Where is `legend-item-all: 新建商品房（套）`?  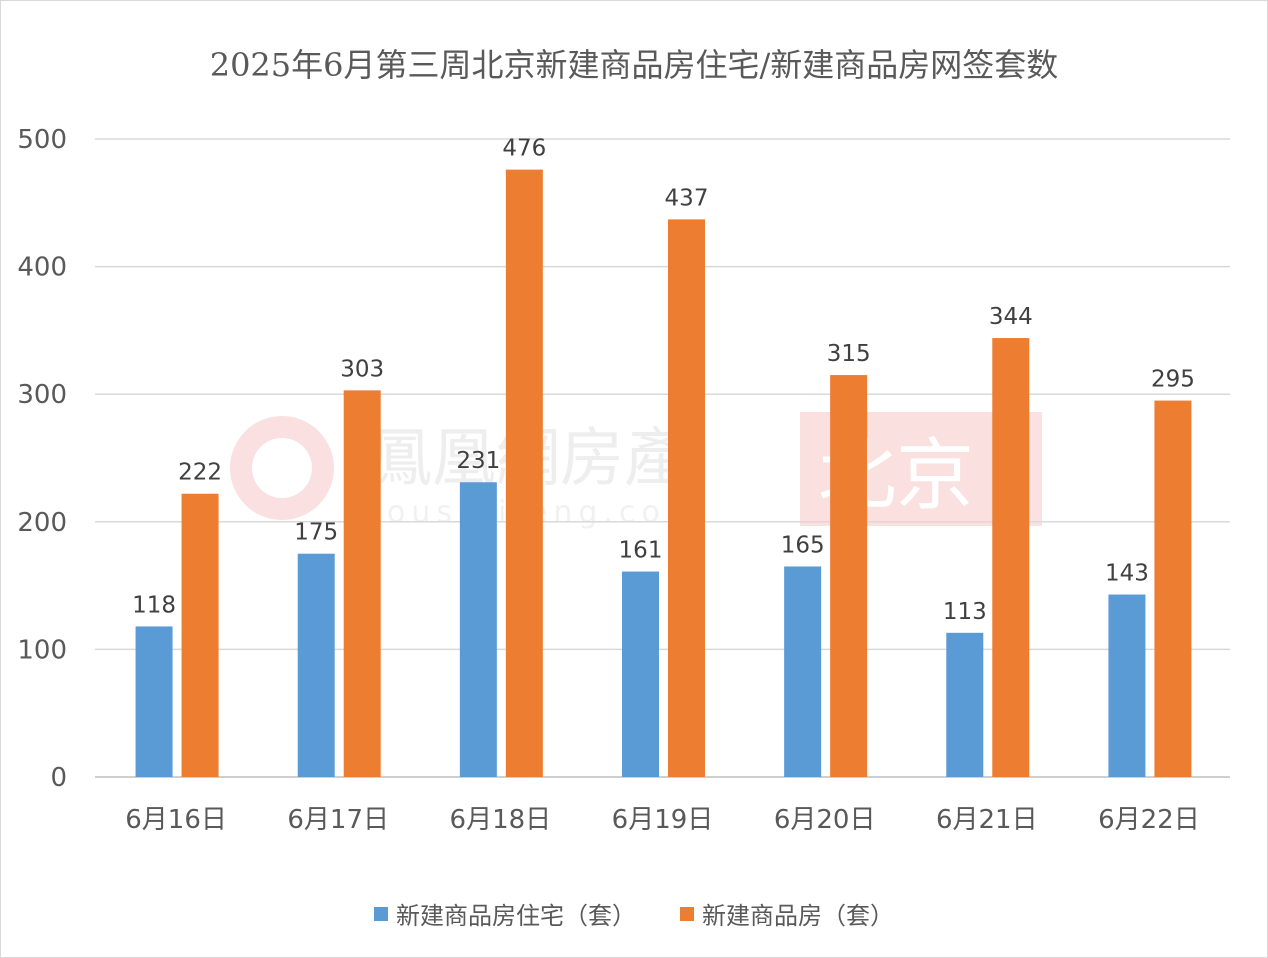
legend-item-all: 新建商品房（套） is located at coordinates (787, 913).